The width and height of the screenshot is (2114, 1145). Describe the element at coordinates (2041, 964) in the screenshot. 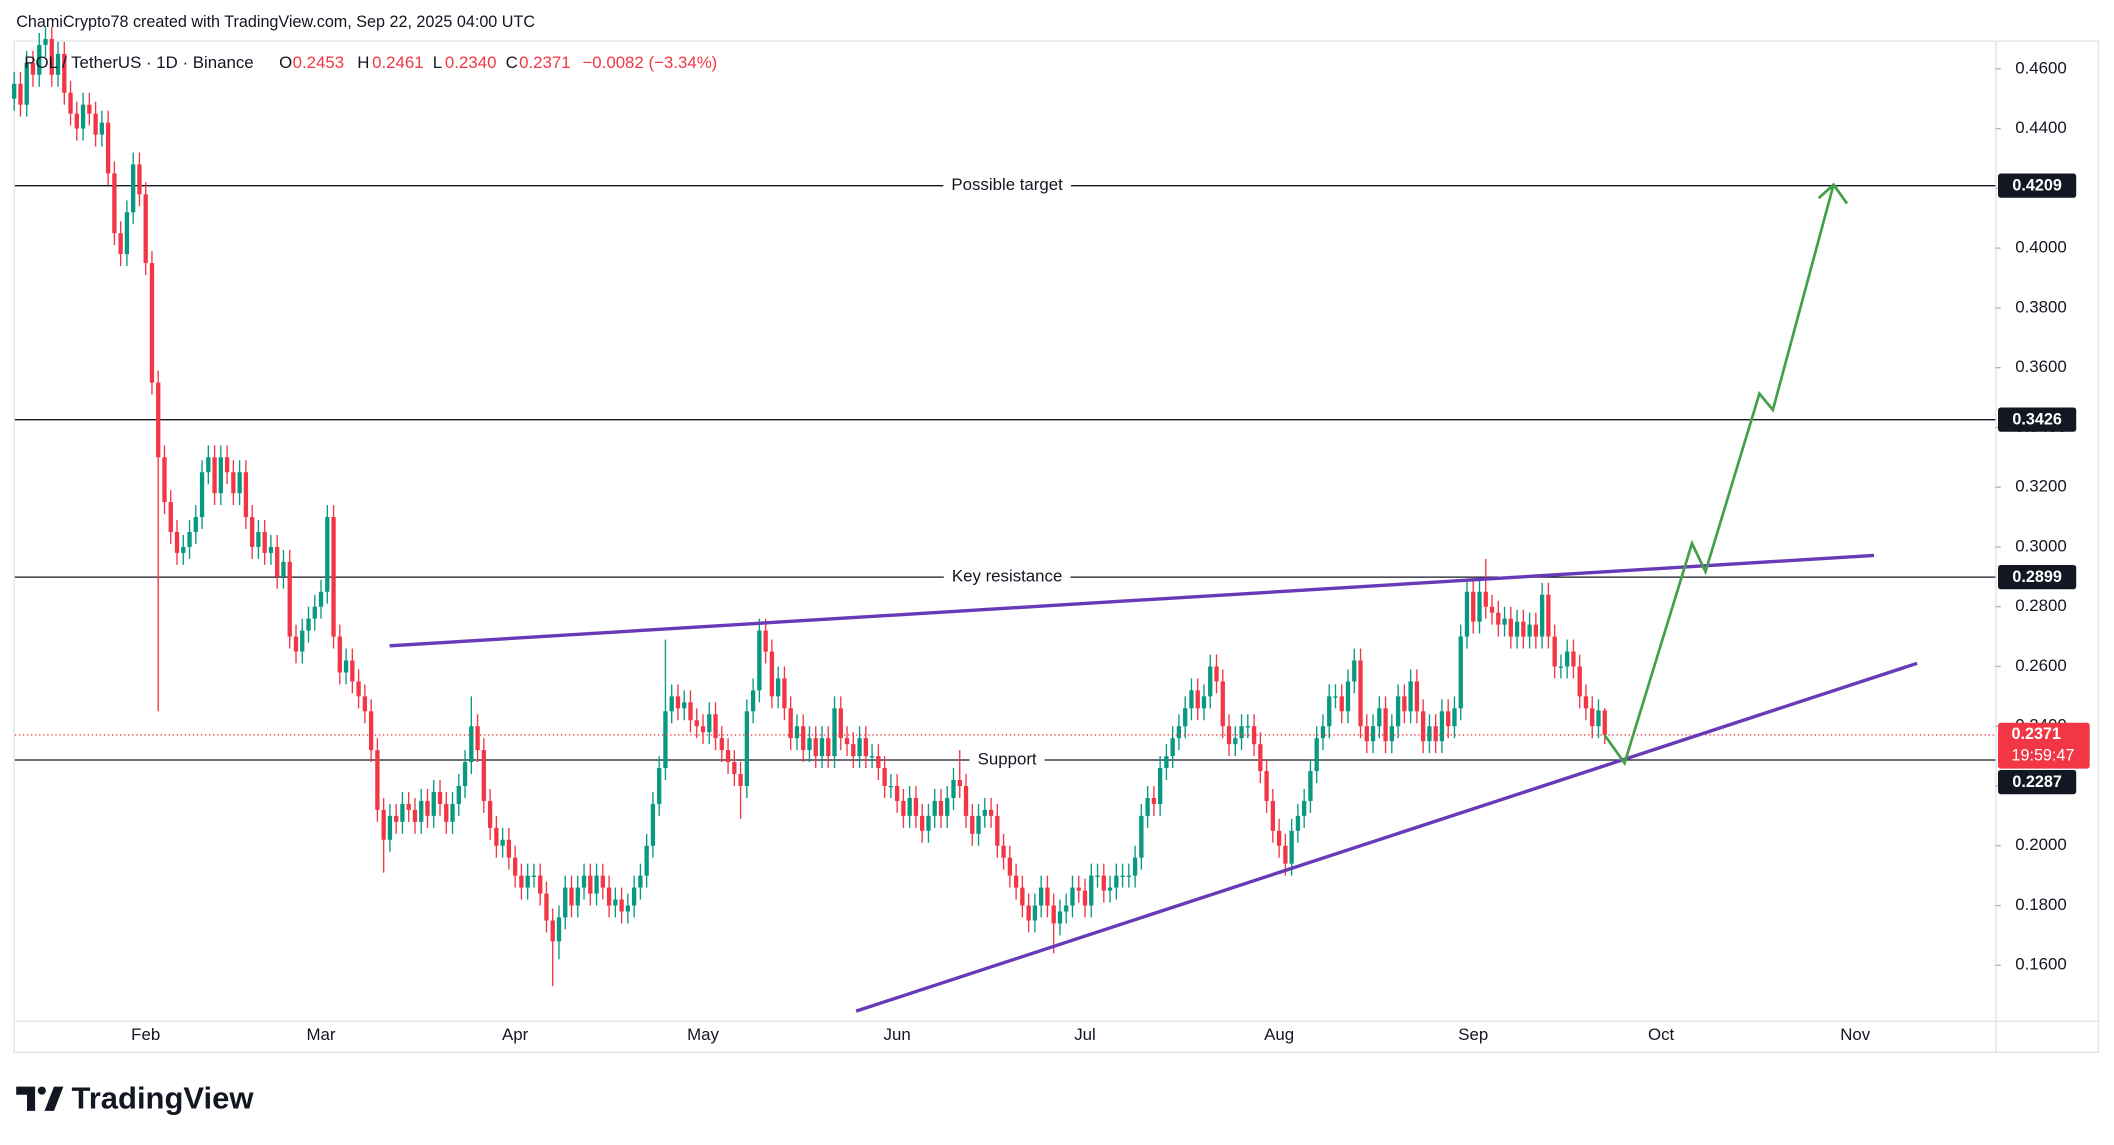

I see `y-tick-label: 0.1600` at that location.